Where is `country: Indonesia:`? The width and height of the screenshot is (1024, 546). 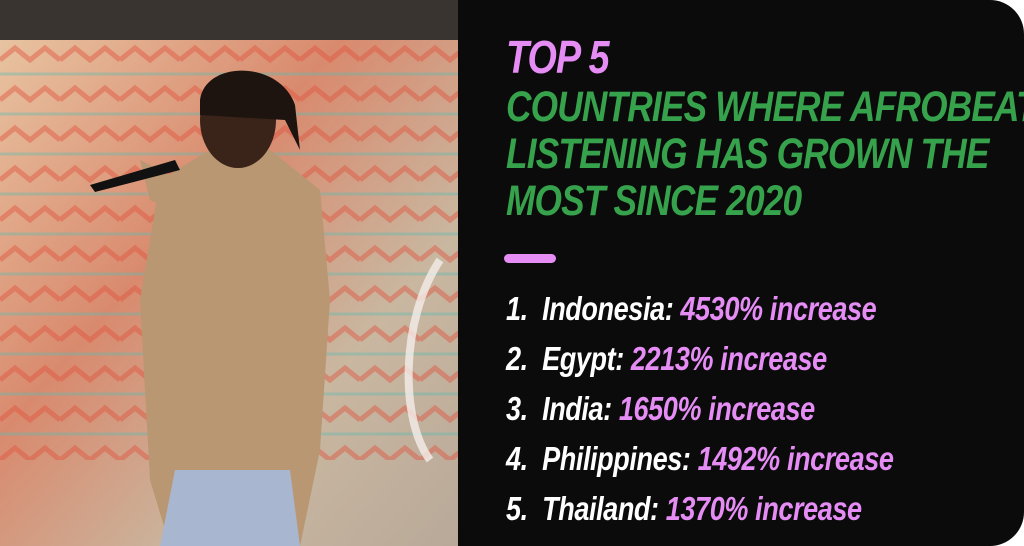 country: Indonesia: is located at coordinates (608, 308).